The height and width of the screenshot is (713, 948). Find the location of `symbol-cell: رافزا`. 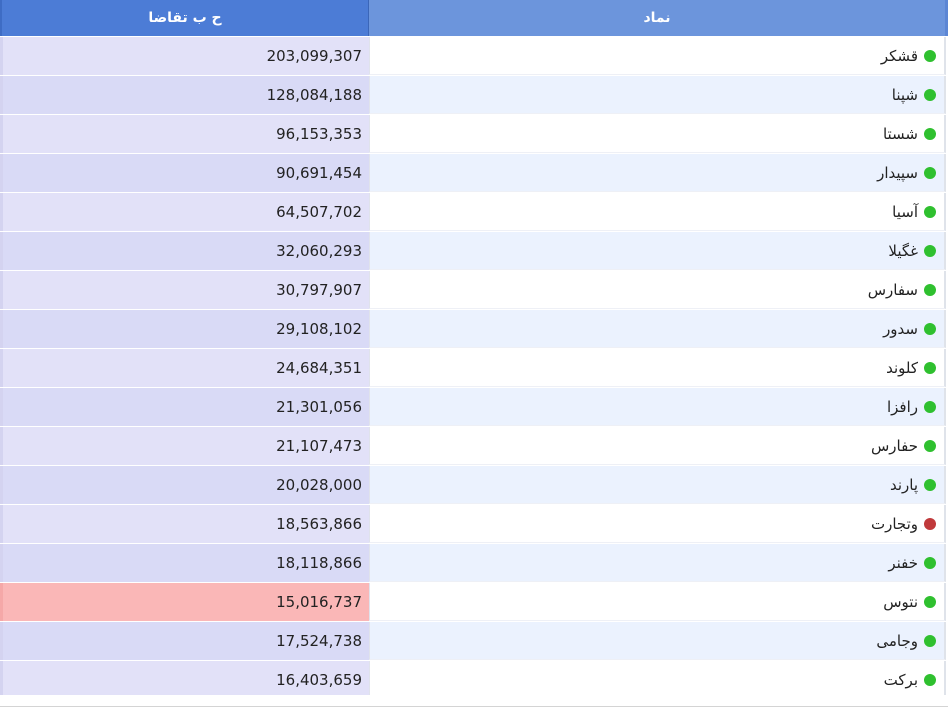

symbol-cell: رافزا is located at coordinates (657, 407).